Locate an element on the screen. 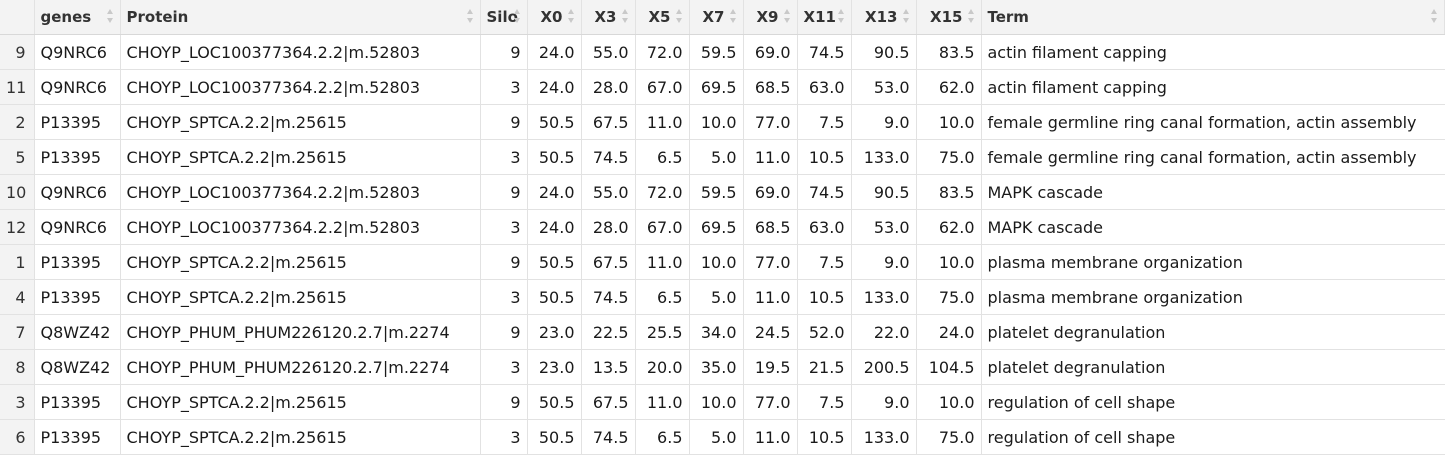  row-index-cell: 8 is located at coordinates (17, 367).